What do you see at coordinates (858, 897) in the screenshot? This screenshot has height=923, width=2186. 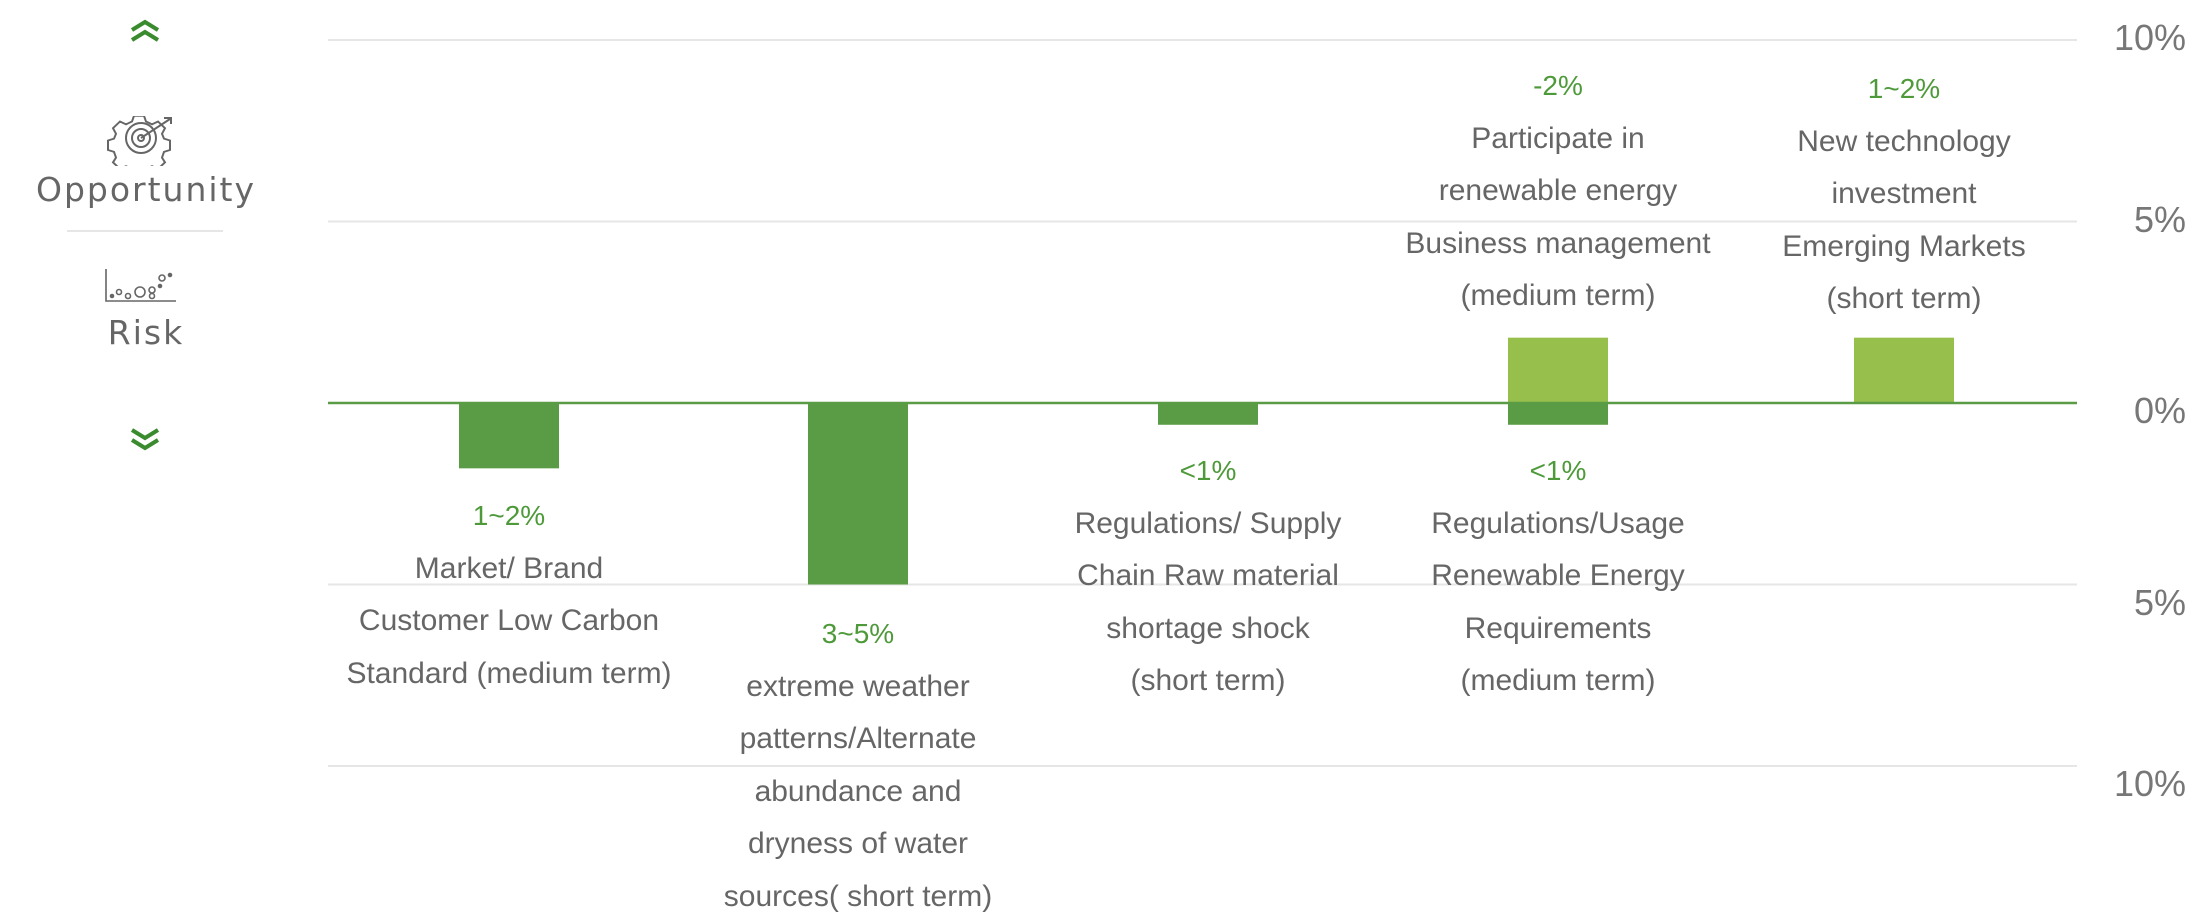 I see `category-label-line: sources( short term)` at bounding box center [858, 897].